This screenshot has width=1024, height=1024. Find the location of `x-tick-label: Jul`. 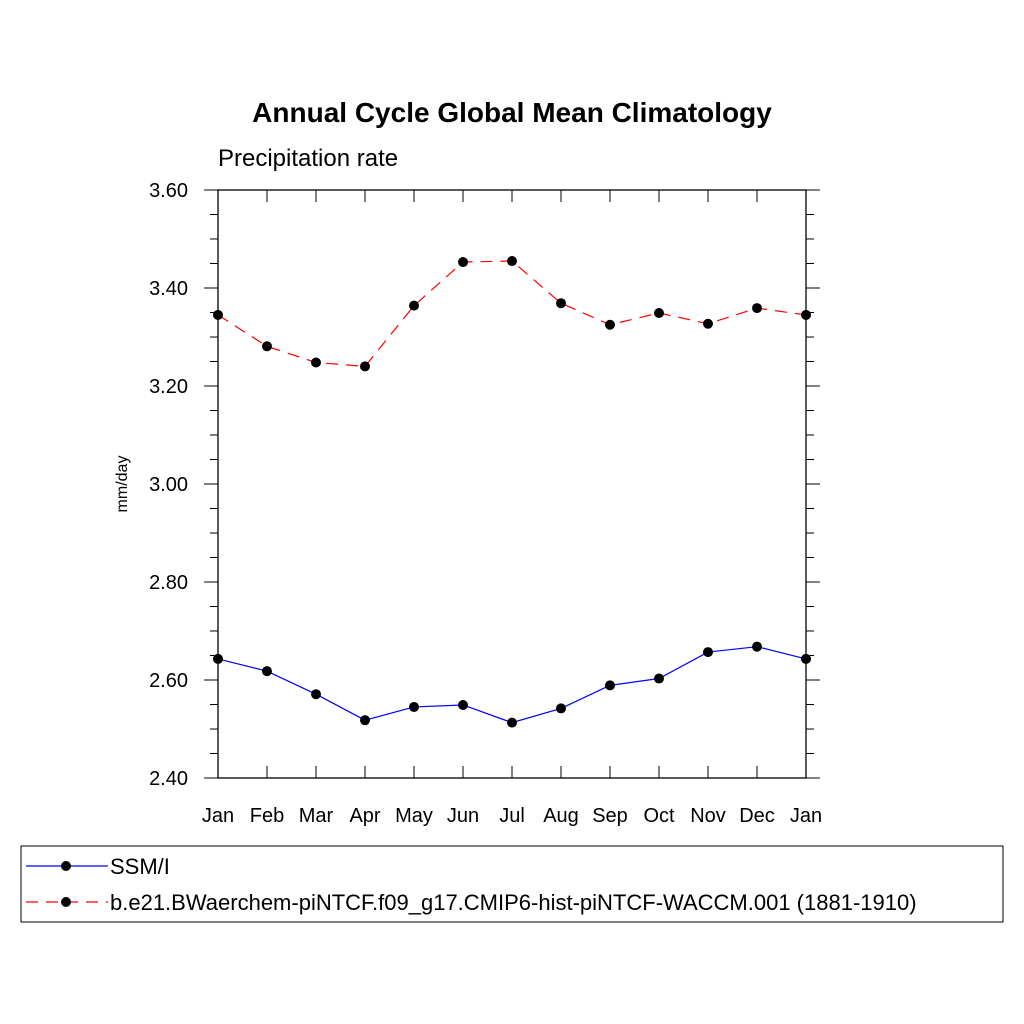

x-tick-label: Jul is located at coordinates (512, 816).